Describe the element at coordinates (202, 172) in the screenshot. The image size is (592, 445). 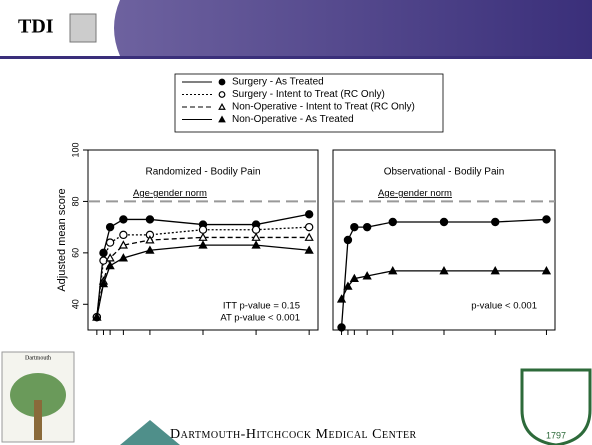
I see `plot-title: Randomized - Bodily Pain` at that location.